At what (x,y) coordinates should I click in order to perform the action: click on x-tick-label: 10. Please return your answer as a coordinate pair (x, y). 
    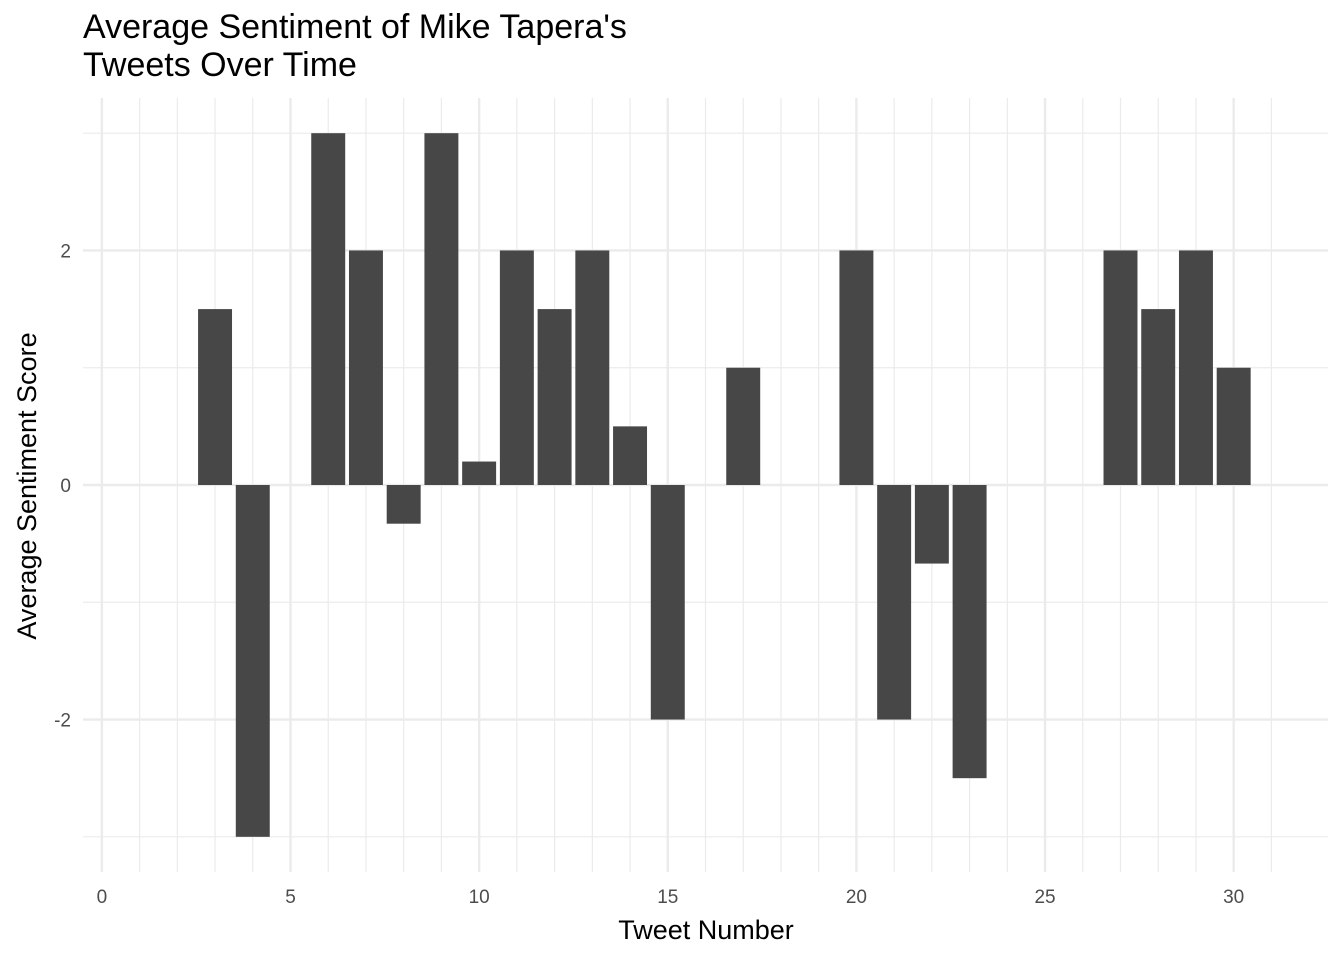
    Looking at the image, I should click on (479, 897).